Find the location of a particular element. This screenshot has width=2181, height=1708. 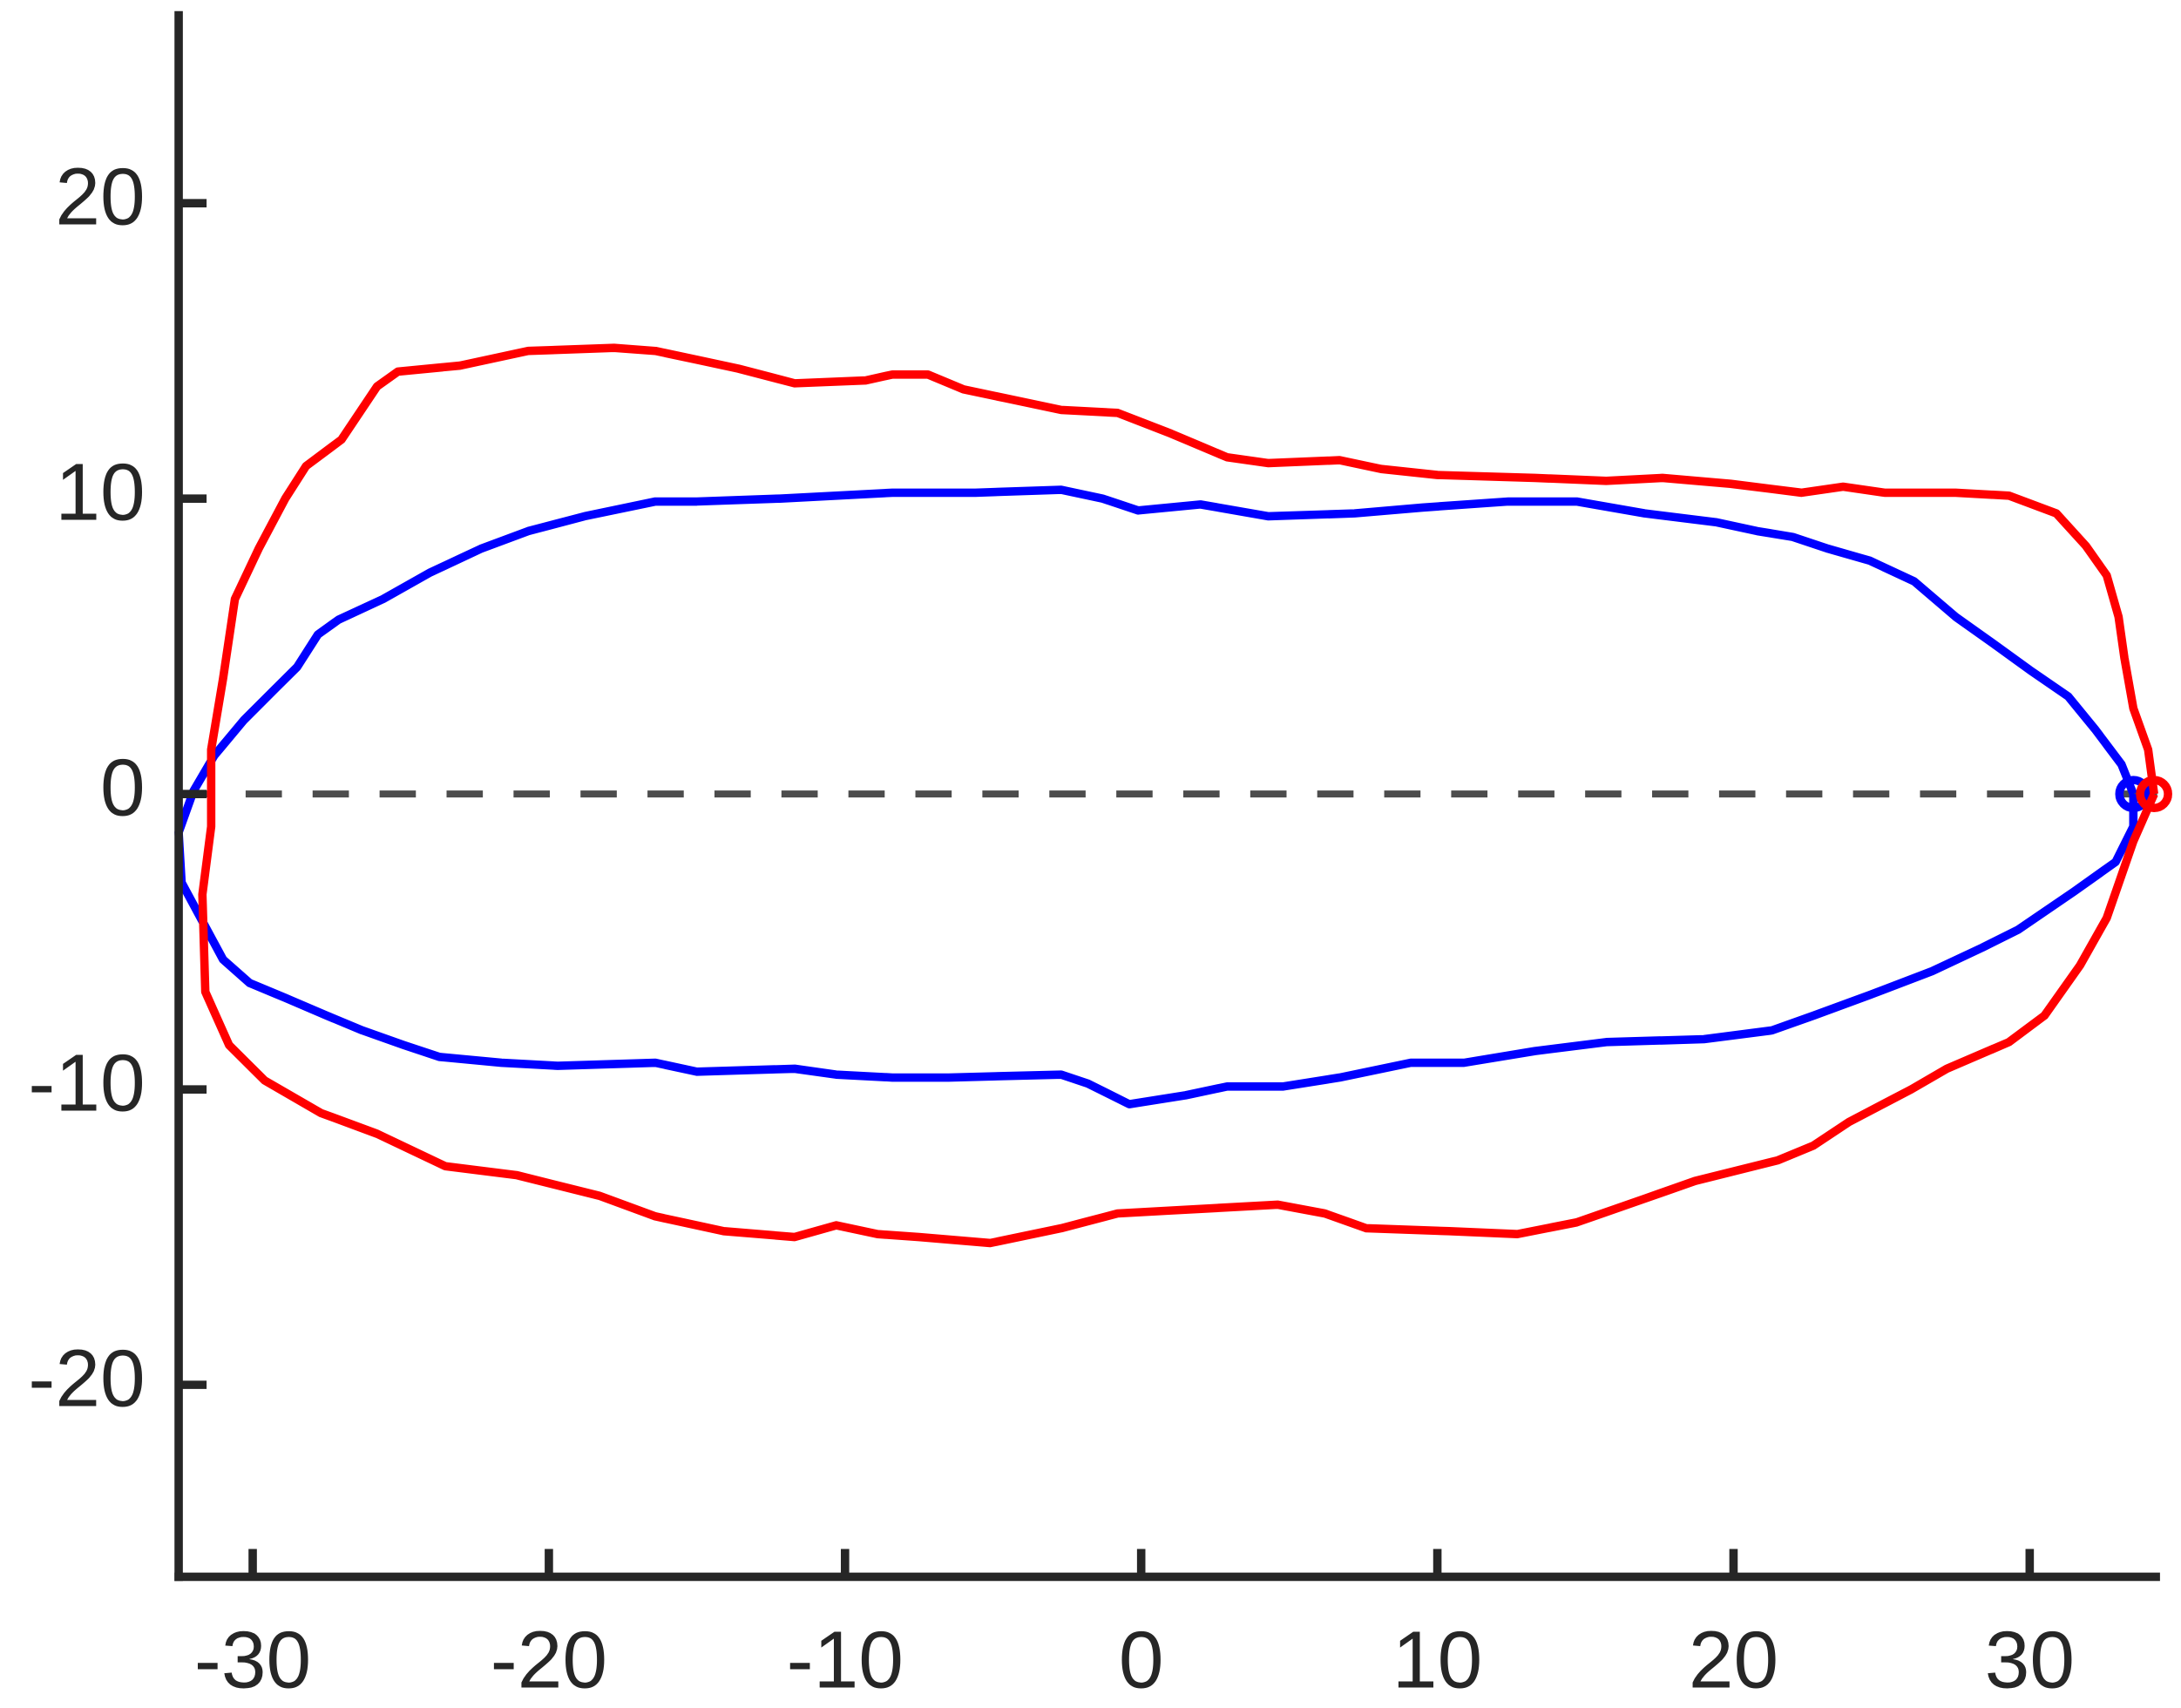

x-tick-label: 20 is located at coordinates (1734, 1659).